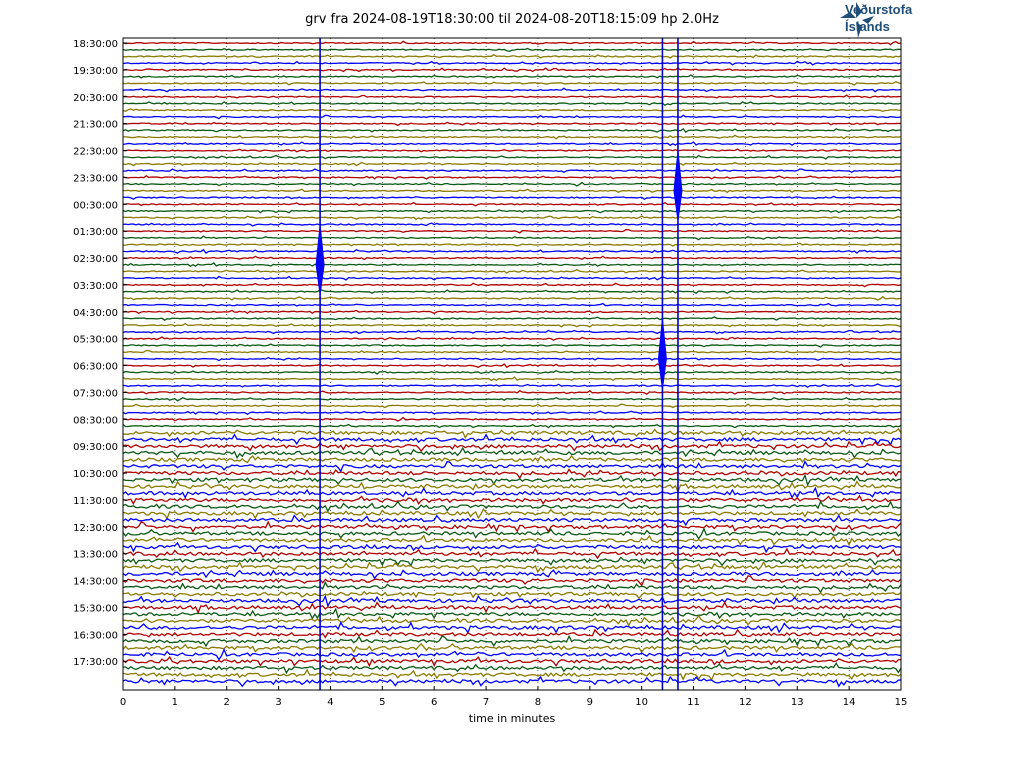 The height and width of the screenshot is (768, 1024). I want to click on vedurstofa-logo-icon, so click(857, 20).